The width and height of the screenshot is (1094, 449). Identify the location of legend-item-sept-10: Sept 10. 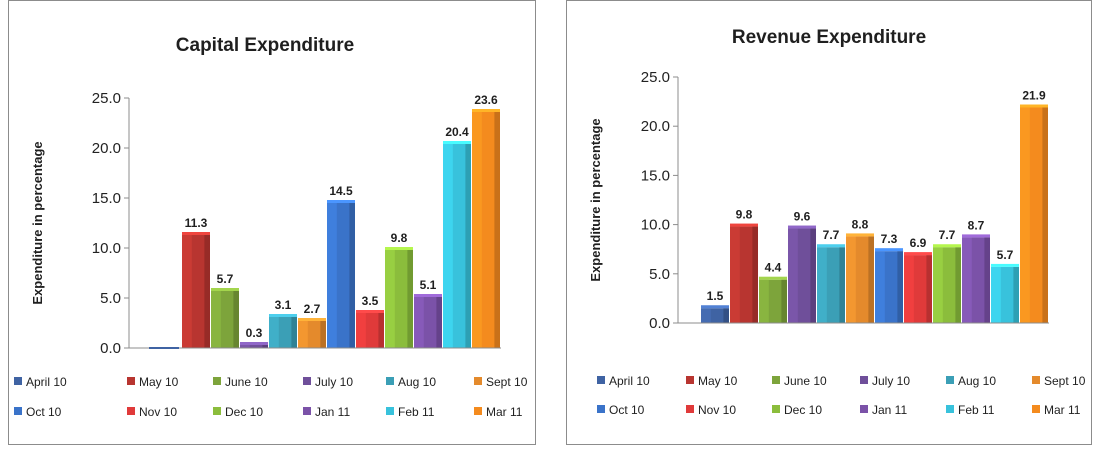
(501, 382).